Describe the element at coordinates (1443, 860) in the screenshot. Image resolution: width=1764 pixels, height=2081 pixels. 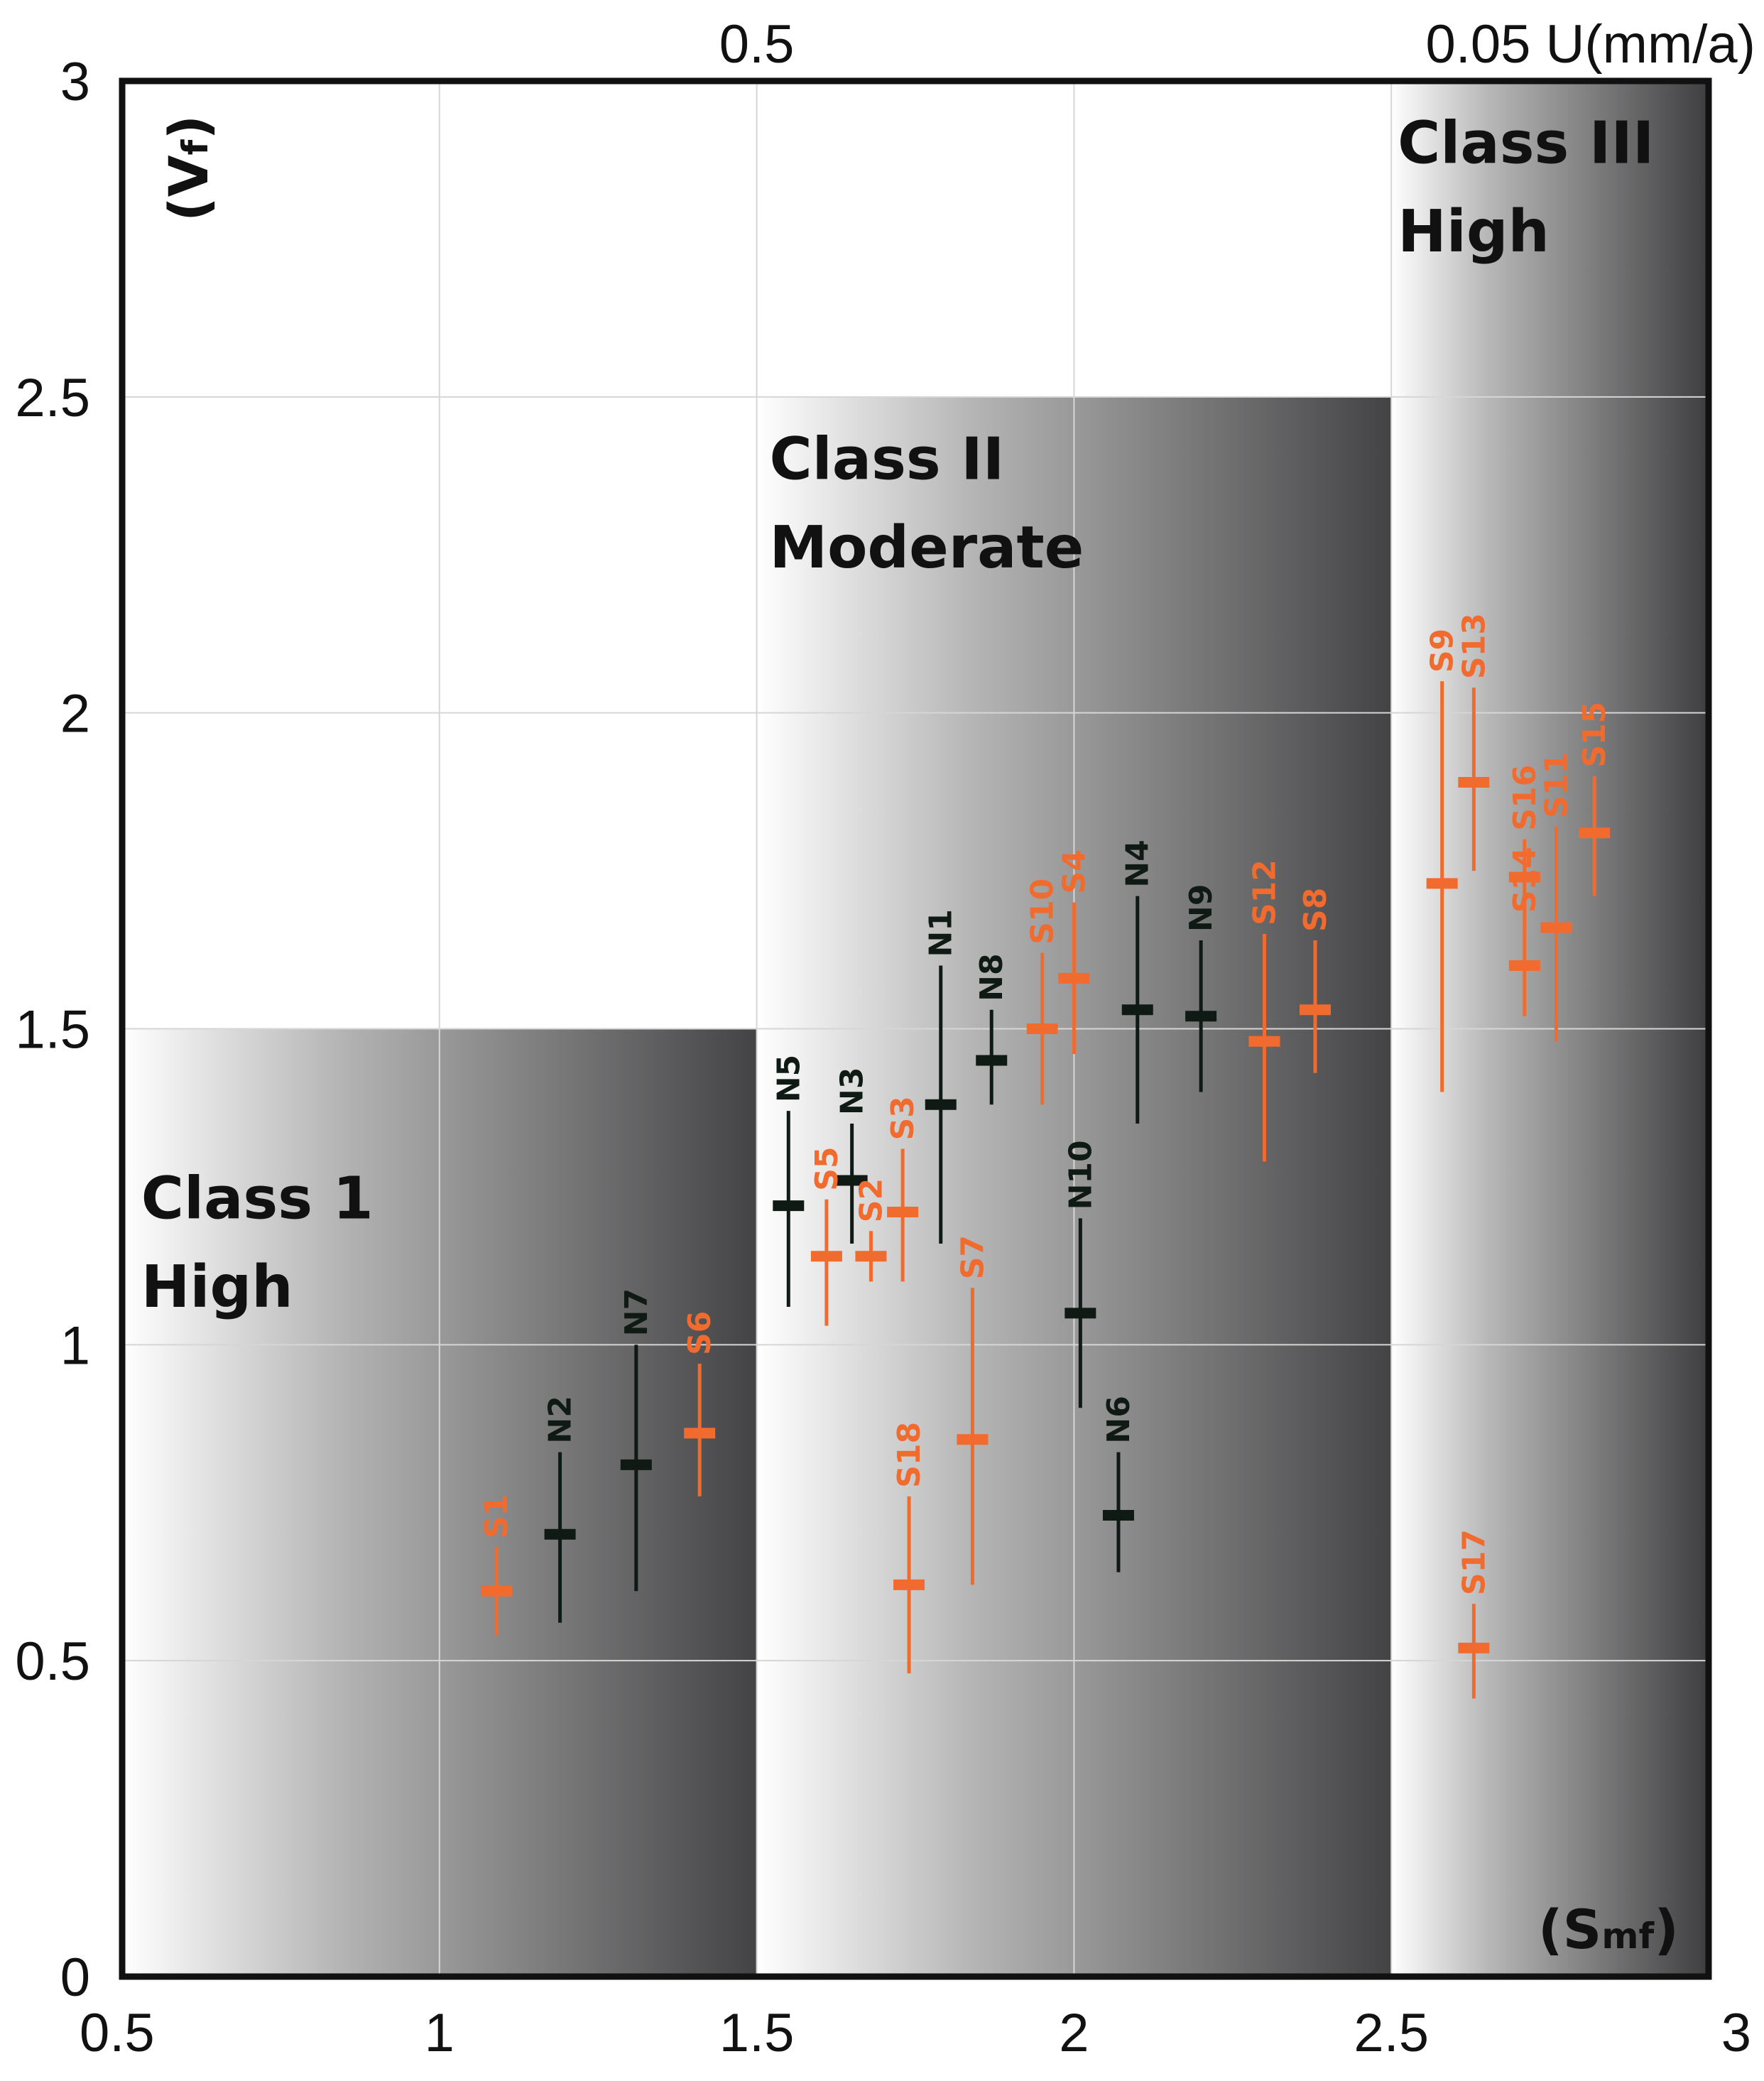
I see `point-S9: S9` at that location.